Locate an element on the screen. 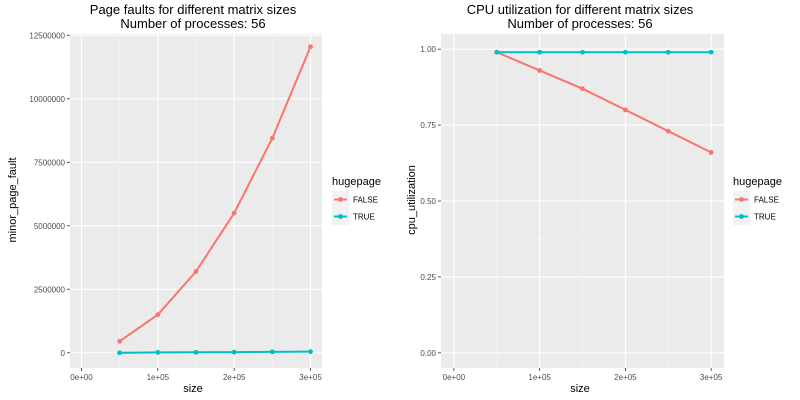 The width and height of the screenshot is (800, 400). y-tick-label: 7500000 is located at coordinates (50, 162).